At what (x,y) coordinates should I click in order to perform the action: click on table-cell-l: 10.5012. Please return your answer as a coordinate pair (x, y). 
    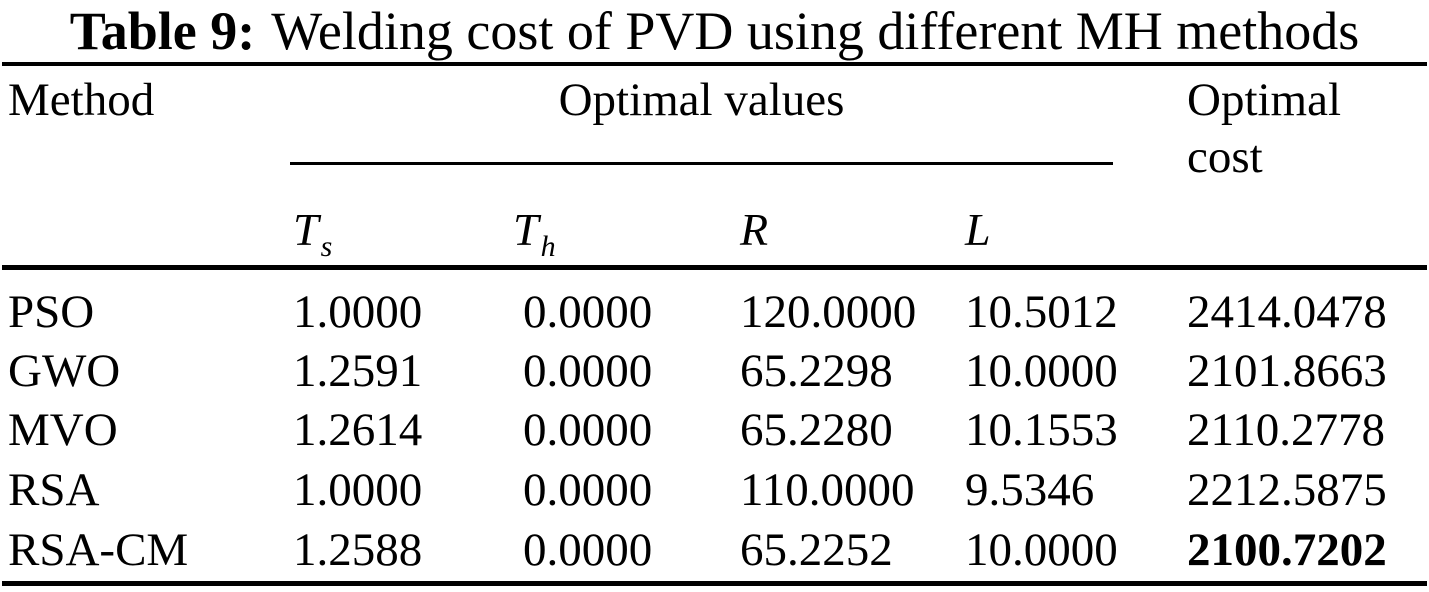
    Looking at the image, I should click on (1041, 312).